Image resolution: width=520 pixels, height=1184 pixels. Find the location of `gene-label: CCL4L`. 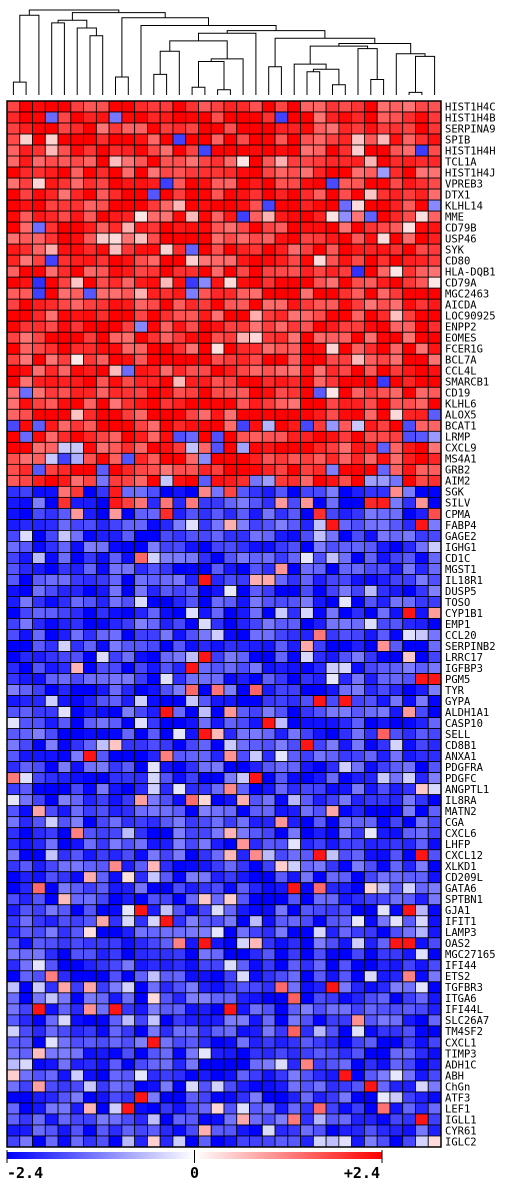

gene-label: CCL4L is located at coordinates (461, 372).